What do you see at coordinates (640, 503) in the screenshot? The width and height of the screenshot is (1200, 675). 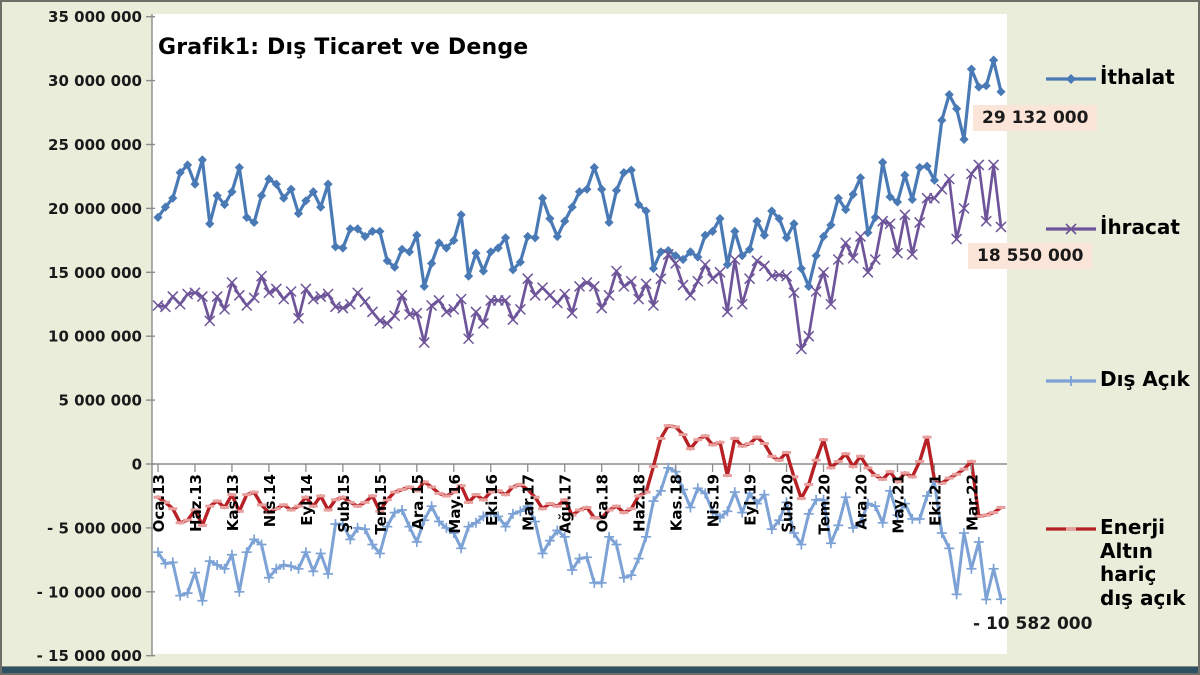 I see `svg-text: Haz.18` at bounding box center [640, 503].